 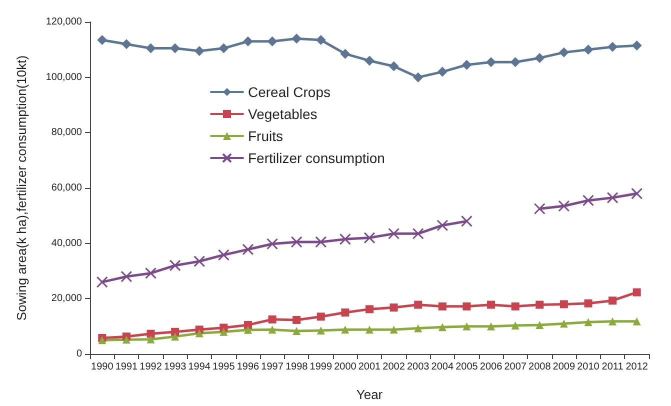 What do you see at coordinates (321, 367) in the screenshot?
I see `x-tick-label: 1999` at bounding box center [321, 367].